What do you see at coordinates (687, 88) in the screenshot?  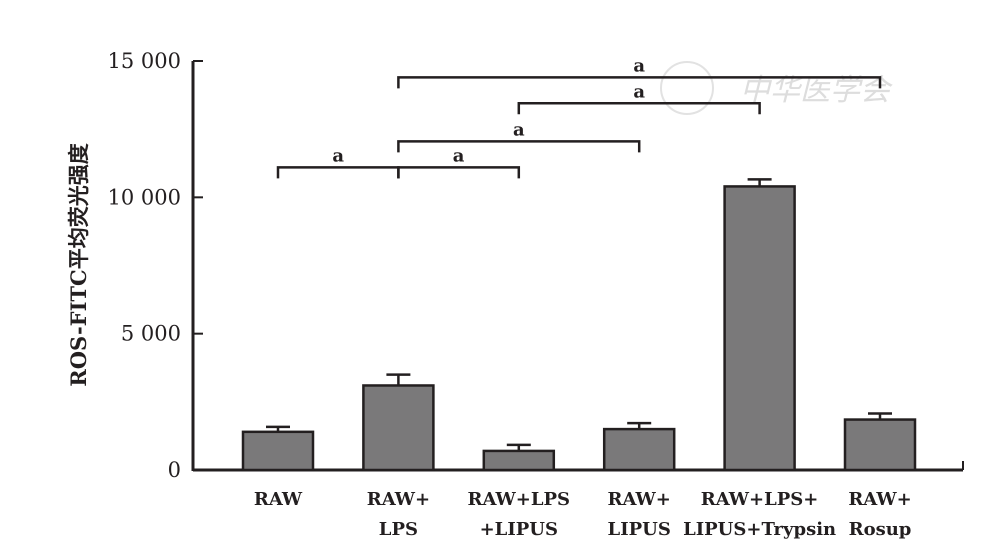 I see `watermark-seal-icon` at bounding box center [687, 88].